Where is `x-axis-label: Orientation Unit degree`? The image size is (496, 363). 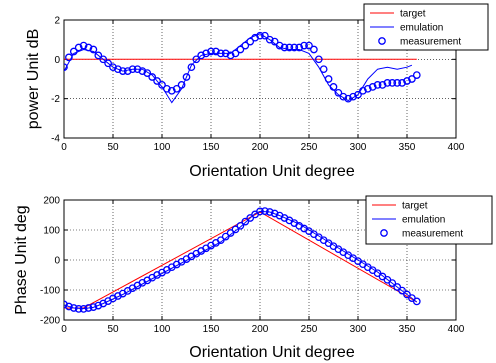 x-axis-label: Orientation Unit degree is located at coordinates (272, 171).